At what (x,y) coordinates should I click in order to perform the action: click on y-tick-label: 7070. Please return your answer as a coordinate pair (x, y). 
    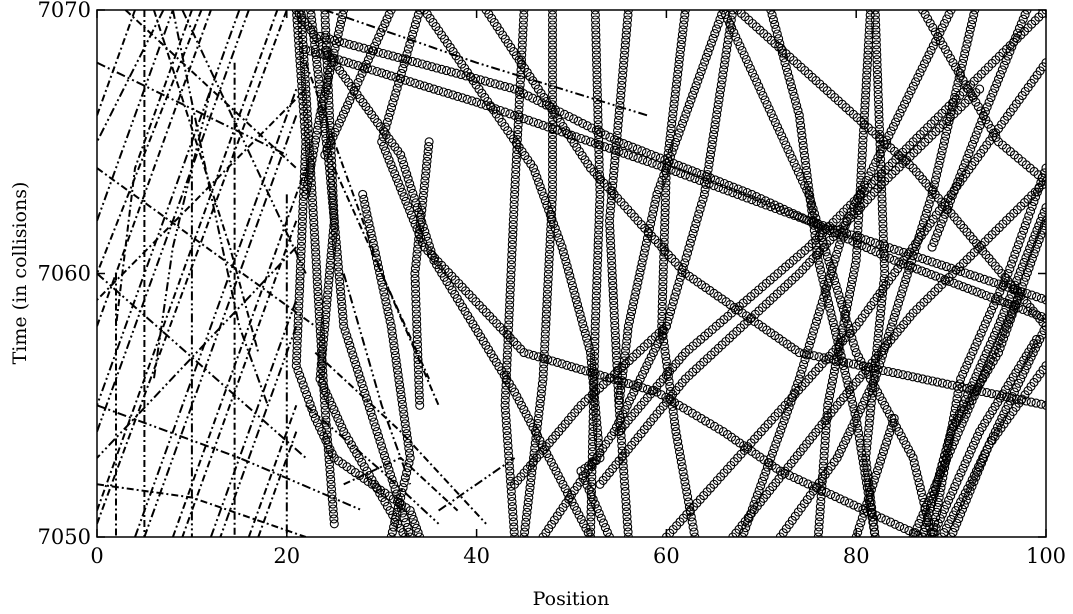
    Looking at the image, I should click on (64, 11).